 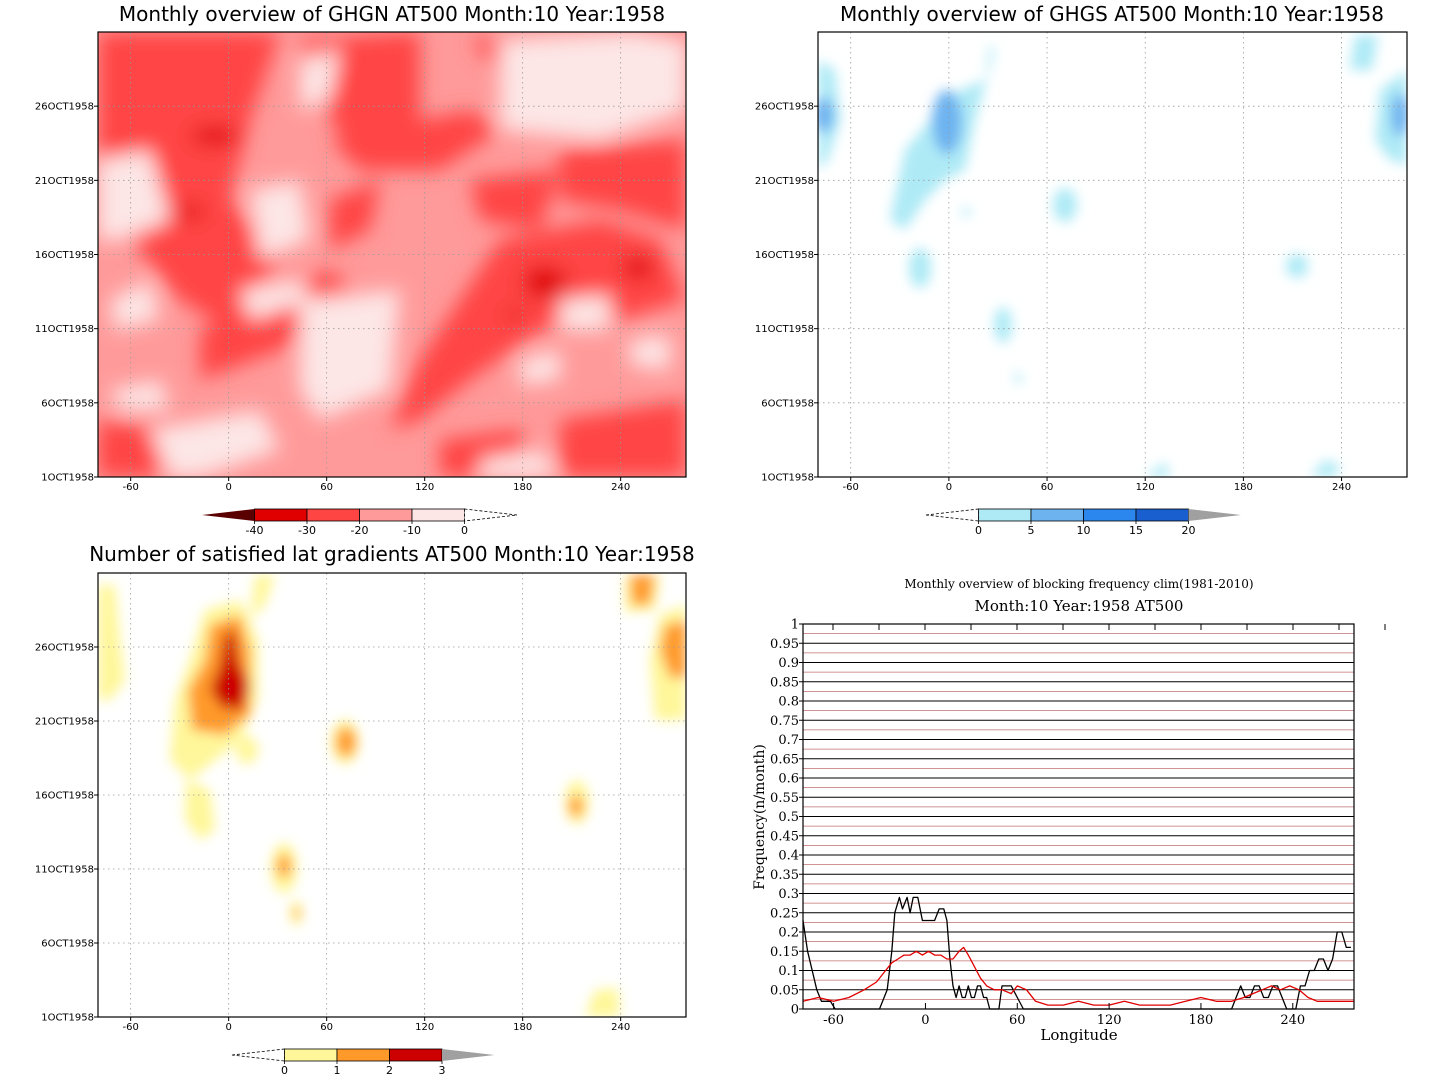 I want to click on colorbar-label: -40, so click(x=255, y=530).